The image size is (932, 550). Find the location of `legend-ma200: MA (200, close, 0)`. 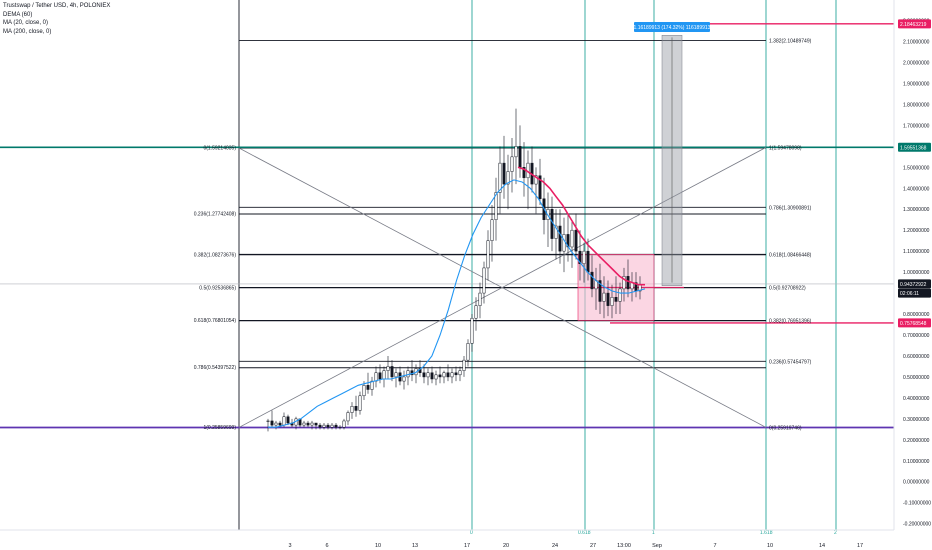

legend-ma200: MA (200, close, 0) is located at coordinates (27, 31).